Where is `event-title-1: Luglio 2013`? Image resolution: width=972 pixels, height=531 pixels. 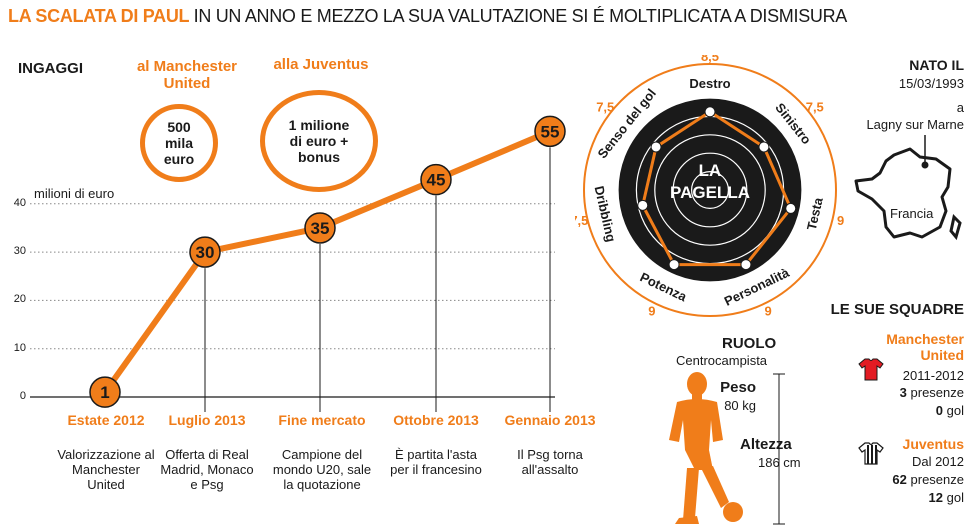
event-title-1: Luglio 2013 is located at coordinates (207, 420).